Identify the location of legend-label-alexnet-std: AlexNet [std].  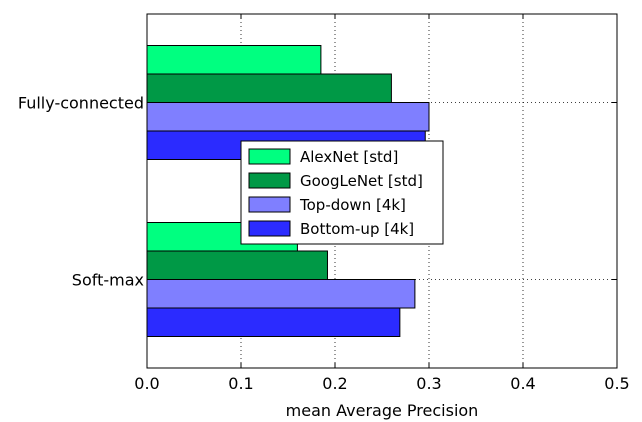
(349, 157).